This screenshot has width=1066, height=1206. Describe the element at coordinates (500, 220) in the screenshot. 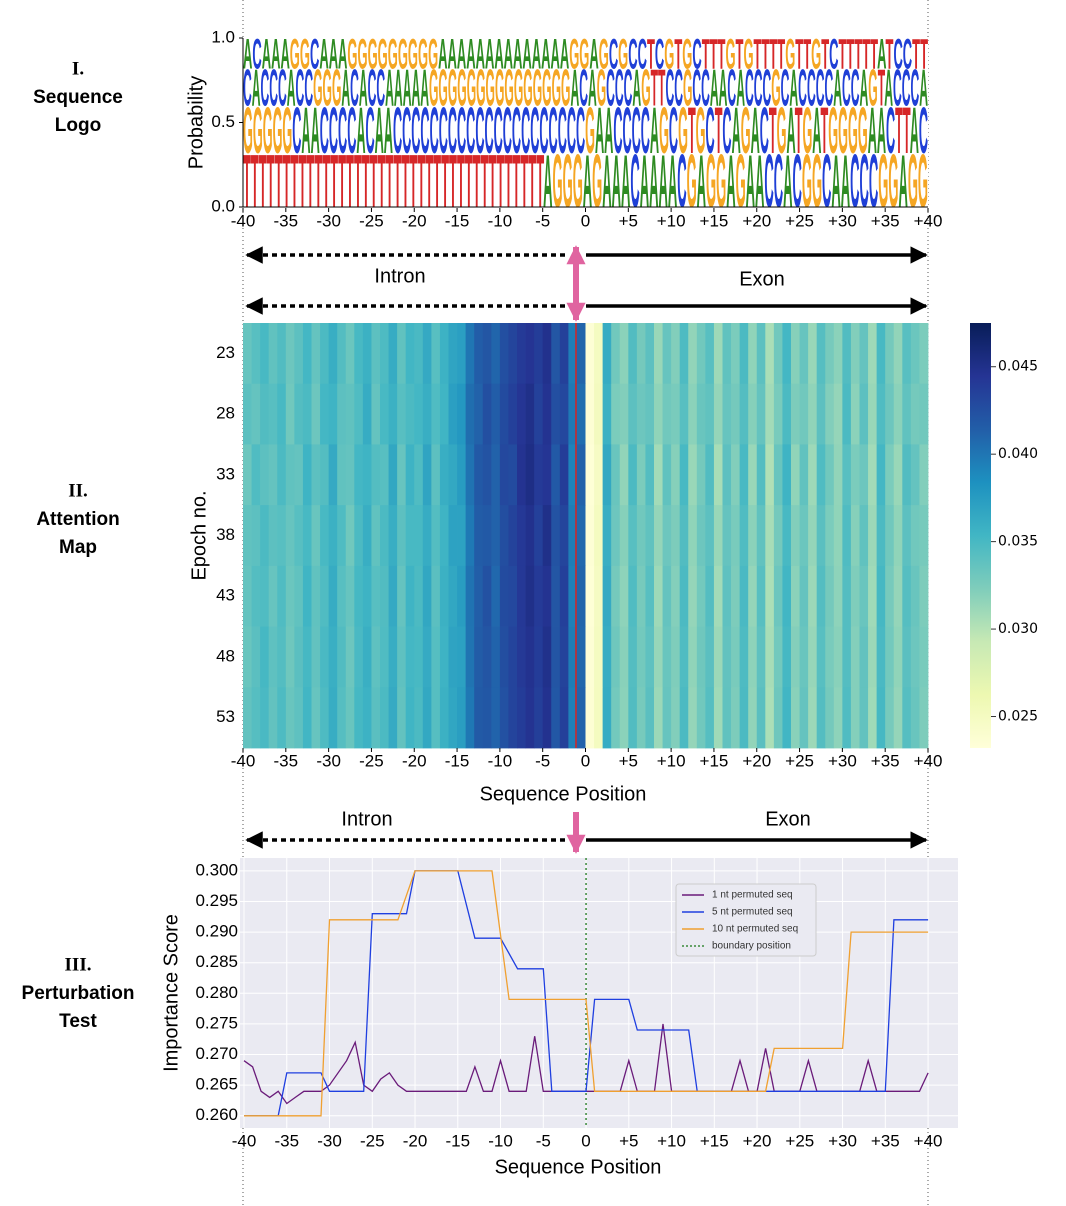

I see `x-tick-label: -10` at that location.